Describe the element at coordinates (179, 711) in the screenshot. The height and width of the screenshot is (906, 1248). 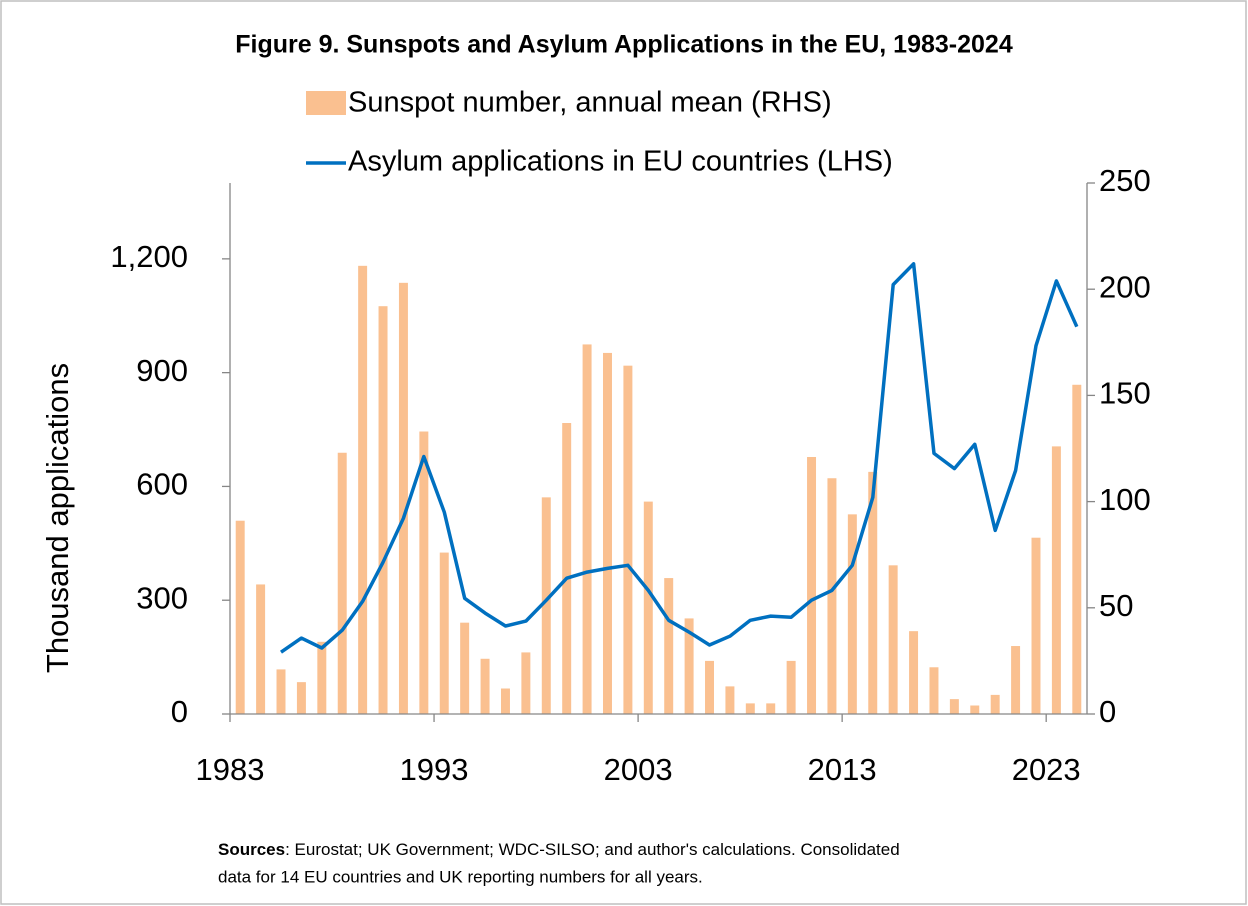
I see `y-tick-label: 0` at that location.